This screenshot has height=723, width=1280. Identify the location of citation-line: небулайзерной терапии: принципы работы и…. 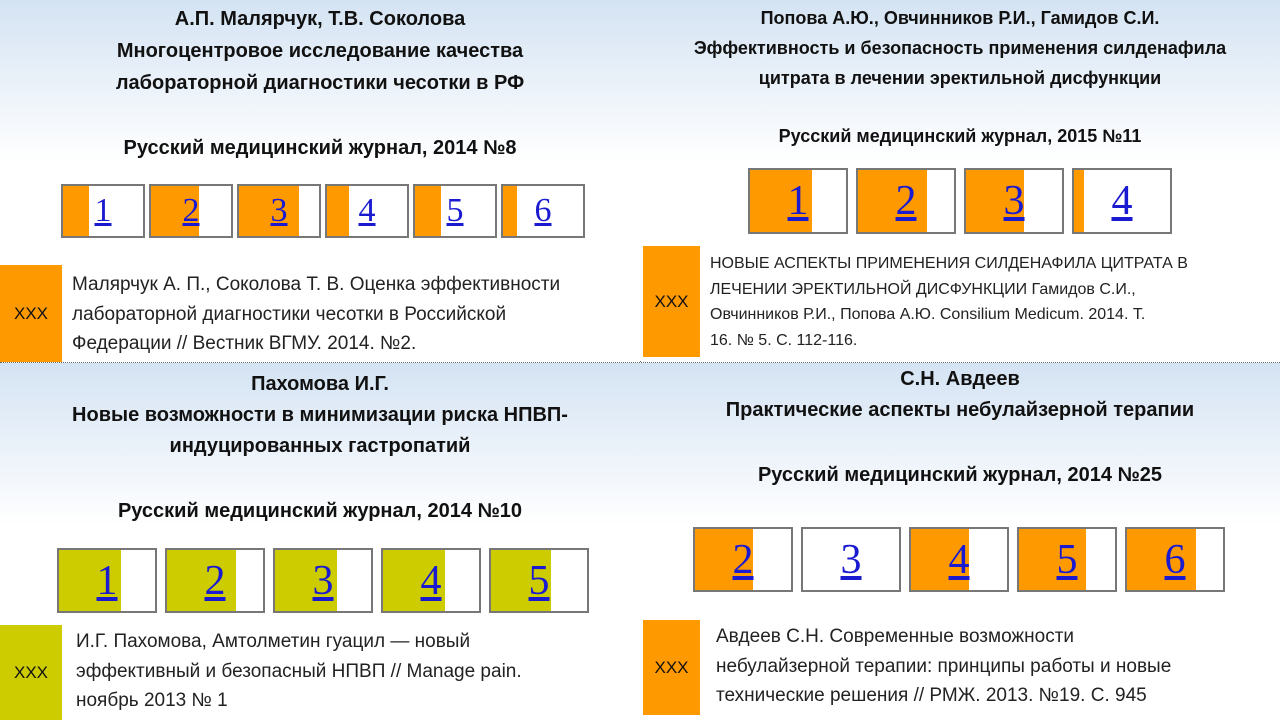
(944, 666).